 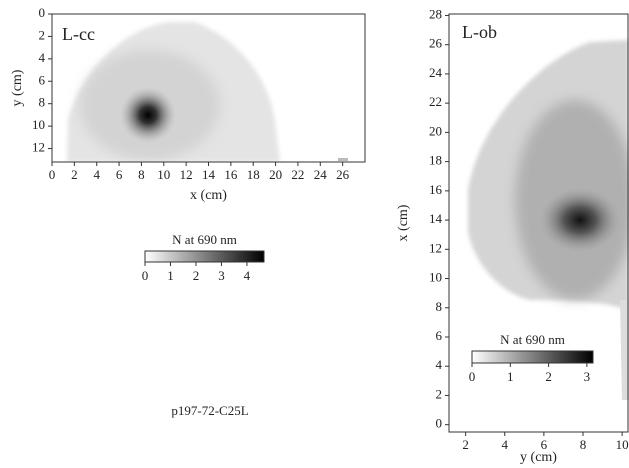 What do you see at coordinates (231, 174) in the screenshot?
I see `x-tick-label: 16` at bounding box center [231, 174].